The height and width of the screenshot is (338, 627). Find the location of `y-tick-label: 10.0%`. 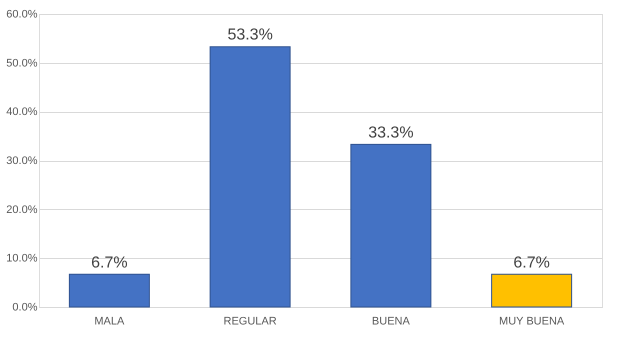

y-tick-label: 10.0% is located at coordinates (22, 258).